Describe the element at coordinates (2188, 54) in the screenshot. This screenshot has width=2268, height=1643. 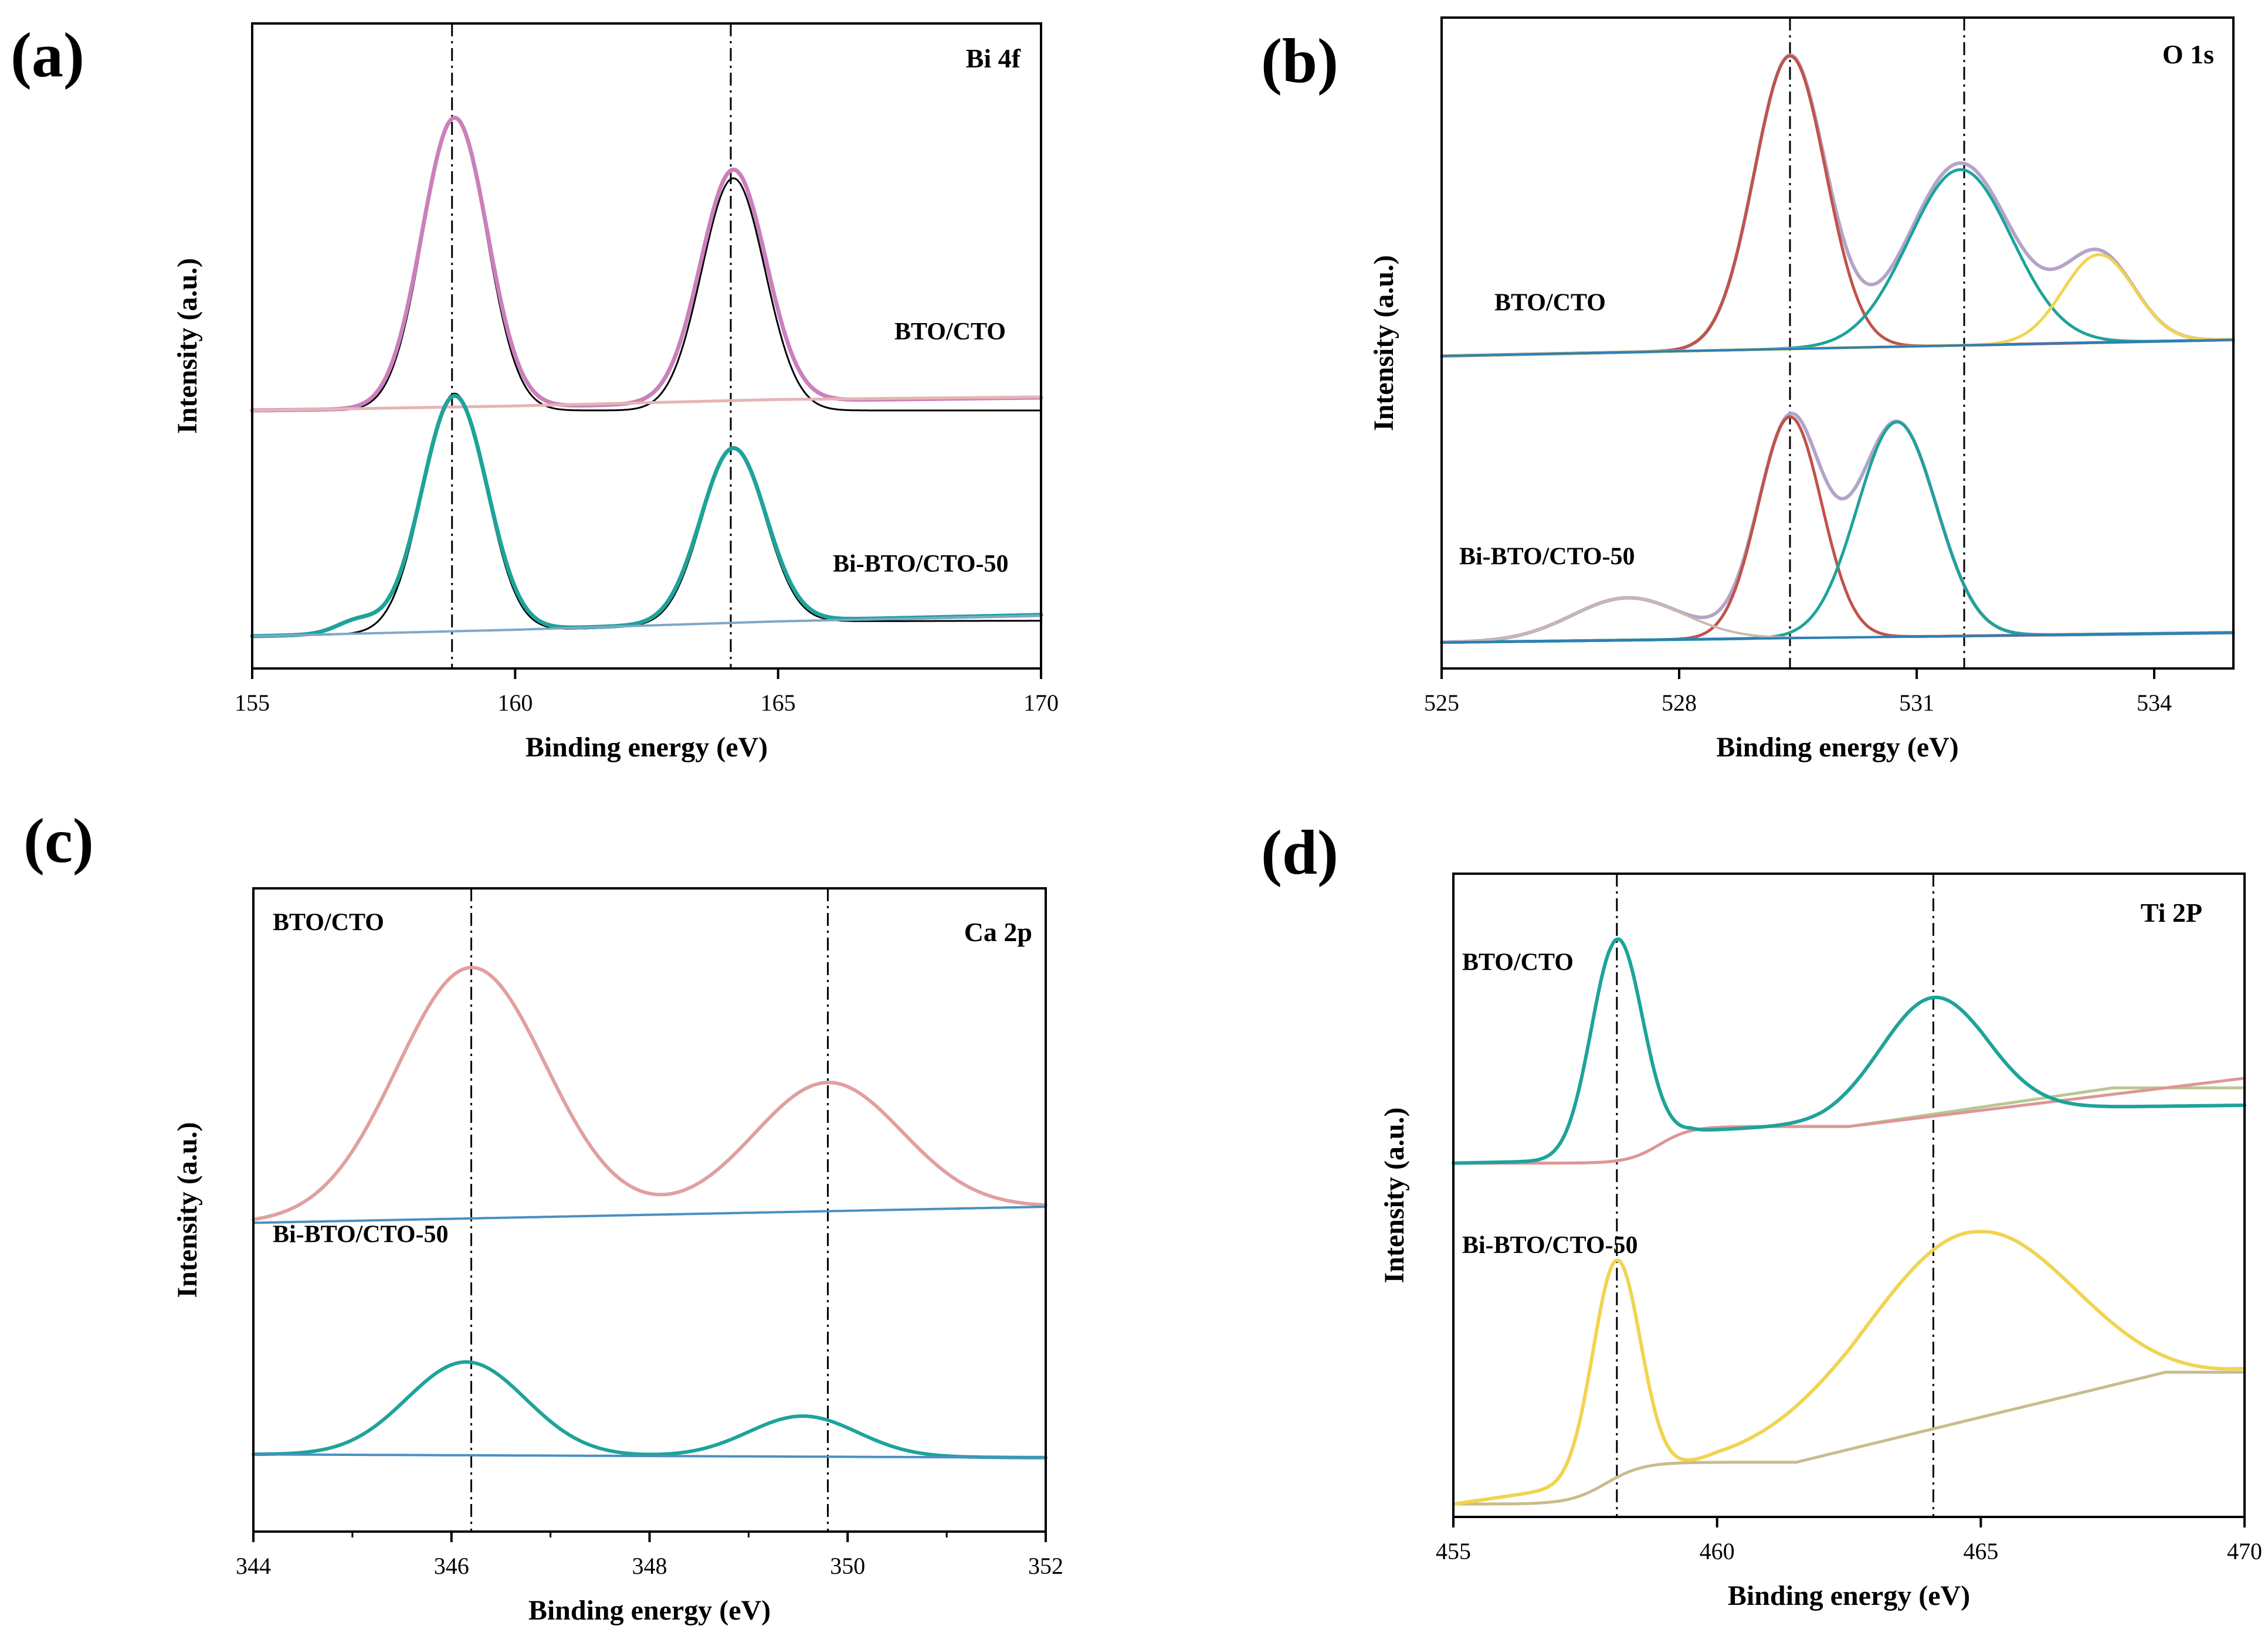
I see `element-label: O 1s` at that location.